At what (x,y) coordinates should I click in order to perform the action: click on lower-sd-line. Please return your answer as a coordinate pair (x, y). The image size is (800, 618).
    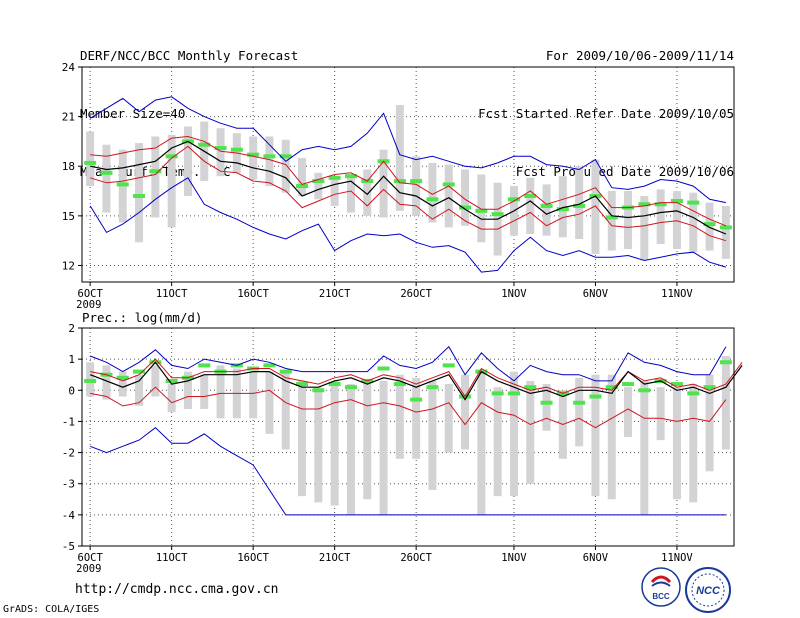
    Looking at the image, I should click on (408, 193).